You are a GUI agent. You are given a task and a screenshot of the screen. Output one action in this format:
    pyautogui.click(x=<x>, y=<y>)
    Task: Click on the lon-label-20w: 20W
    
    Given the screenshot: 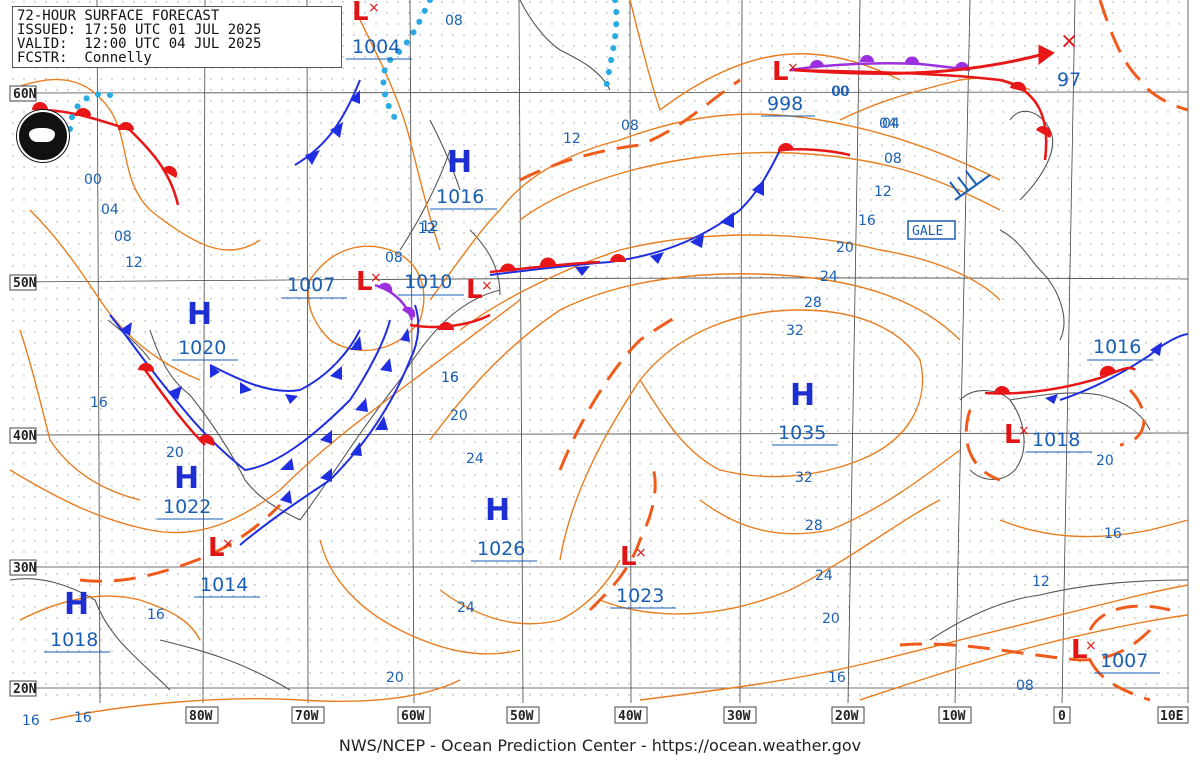 What is the action you would take?
    pyautogui.click(x=847, y=716)
    